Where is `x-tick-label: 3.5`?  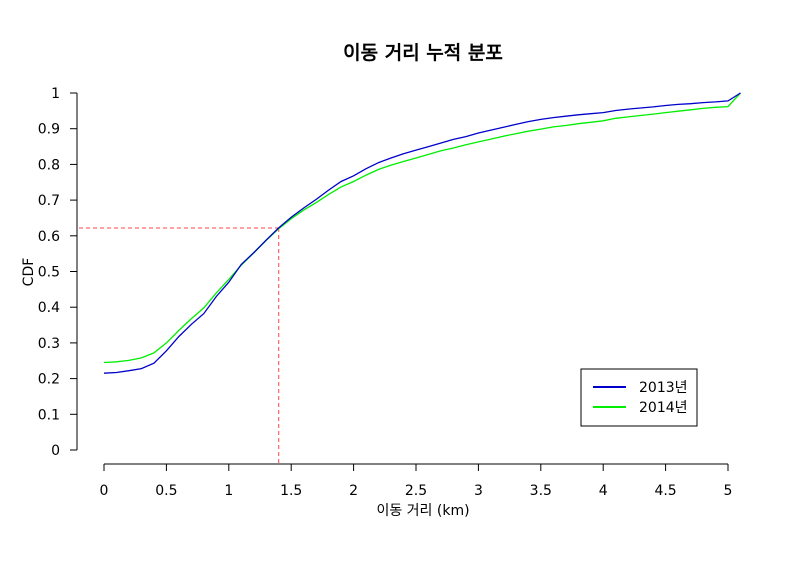 x-tick-label: 3.5 is located at coordinates (541, 491).